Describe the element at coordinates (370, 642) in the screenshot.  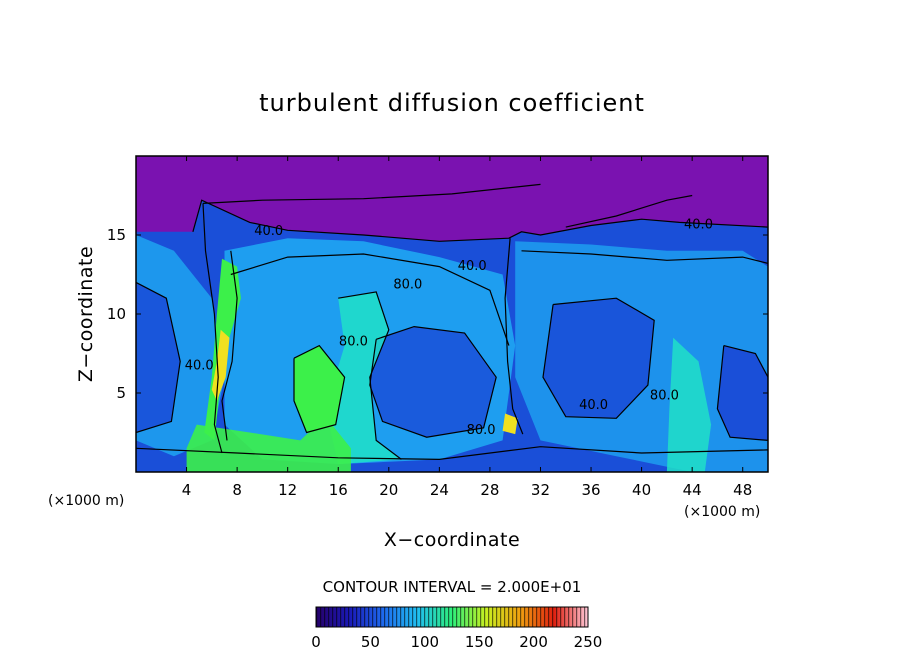
I see `colorbar-tick-label: 50` at that location.